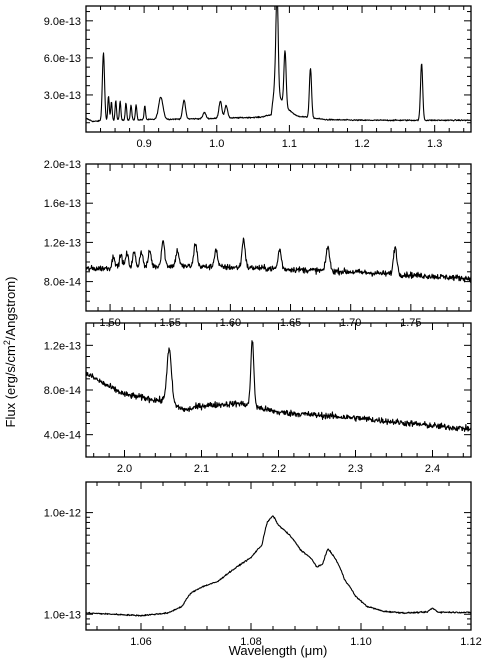 This screenshot has height=663, width=485. Describe the element at coordinates (10, 386) in the screenshot. I see `y-axis-label-base: Flux (erg/s/cm` at that location.